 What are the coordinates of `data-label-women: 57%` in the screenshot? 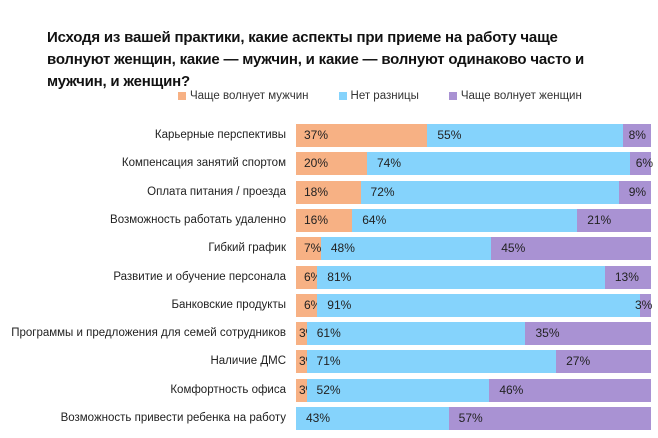 It's located at (470, 418).